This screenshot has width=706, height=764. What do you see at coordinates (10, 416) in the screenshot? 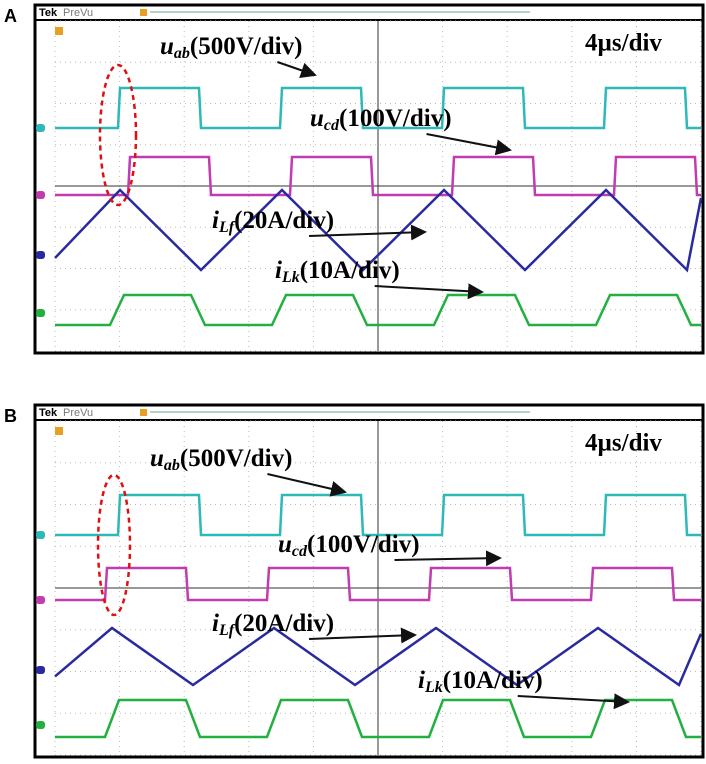
I see `panel-label: B` at bounding box center [10, 416].